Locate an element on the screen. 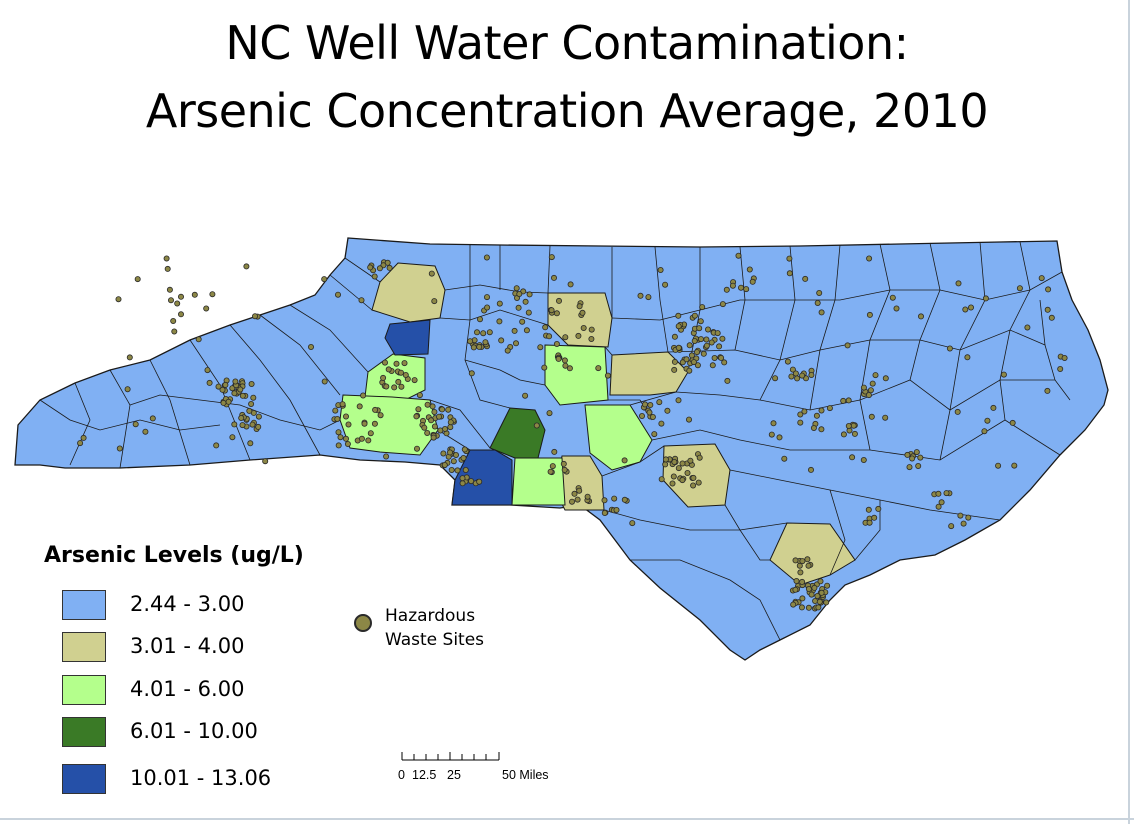 This screenshot has height=824, width=1134. scale-label-25: 25 is located at coordinates (454, 775).